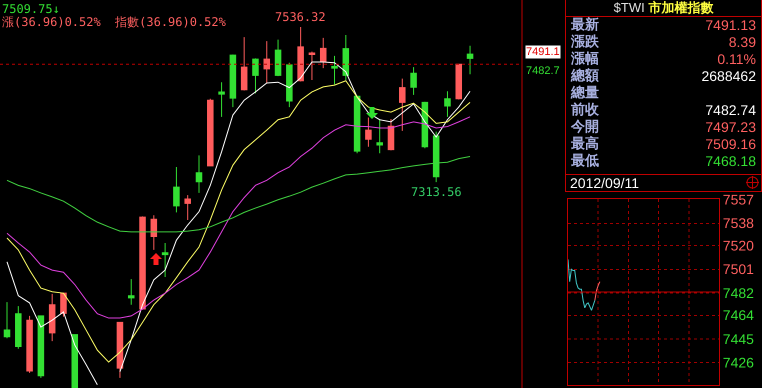 The height and width of the screenshot is (388, 762). I want to click on y-tick-label: 7445, so click(738, 338).